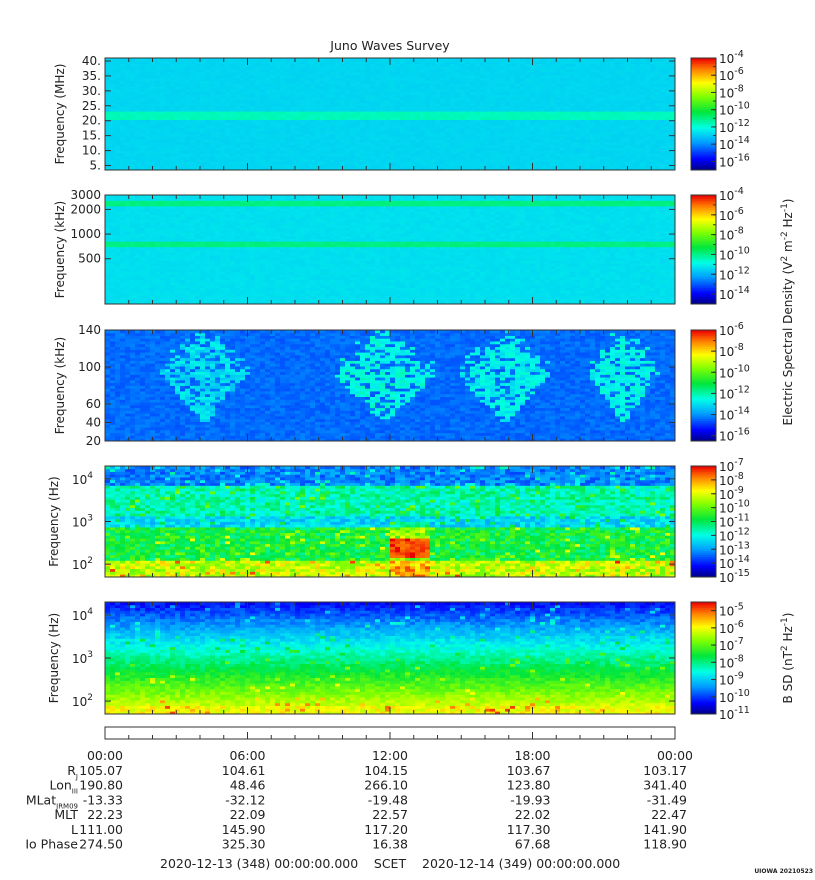  What do you see at coordinates (105, 814) in the screenshot?
I see `ephemeris-value: 22.23` at bounding box center [105, 814].